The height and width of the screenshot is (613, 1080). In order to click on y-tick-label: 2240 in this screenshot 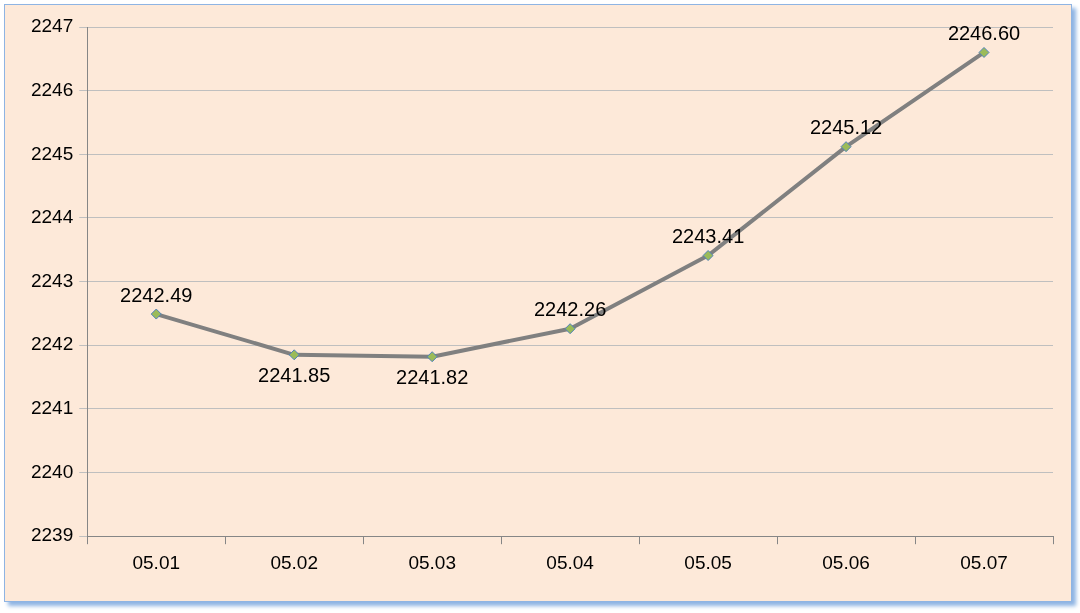, I will do `click(52, 471)`.